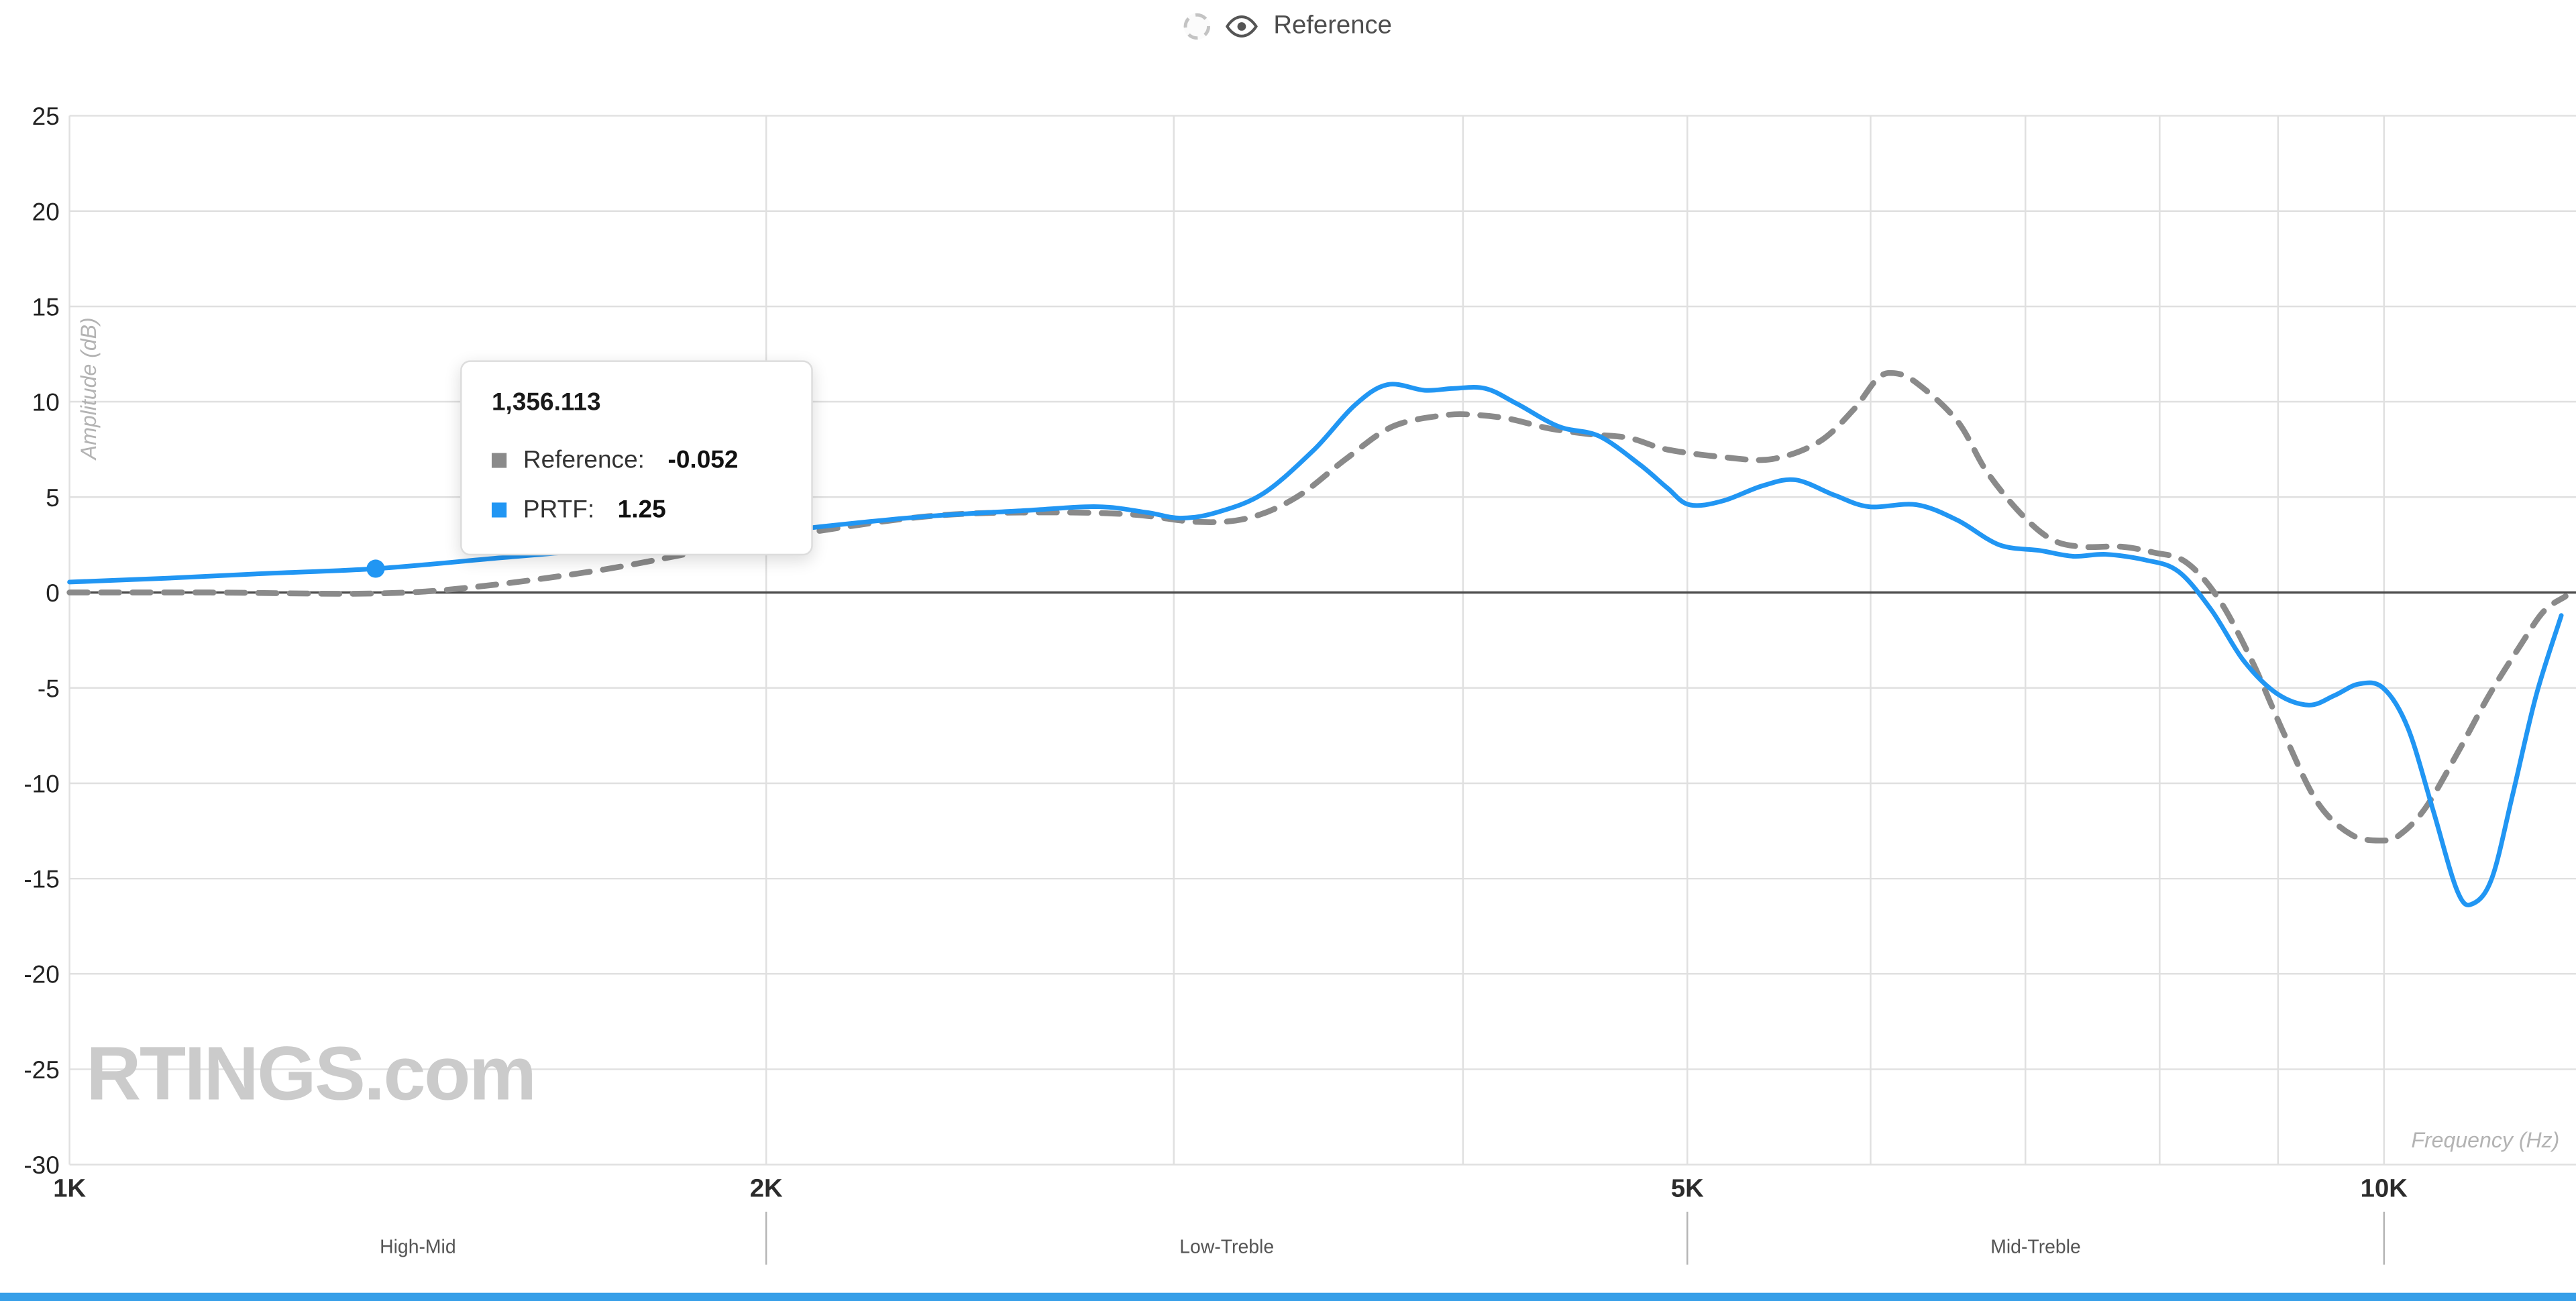 This screenshot has height=1301, width=2576. Describe the element at coordinates (1242, 26) in the screenshot. I see `visibility-eye-icon` at that location.